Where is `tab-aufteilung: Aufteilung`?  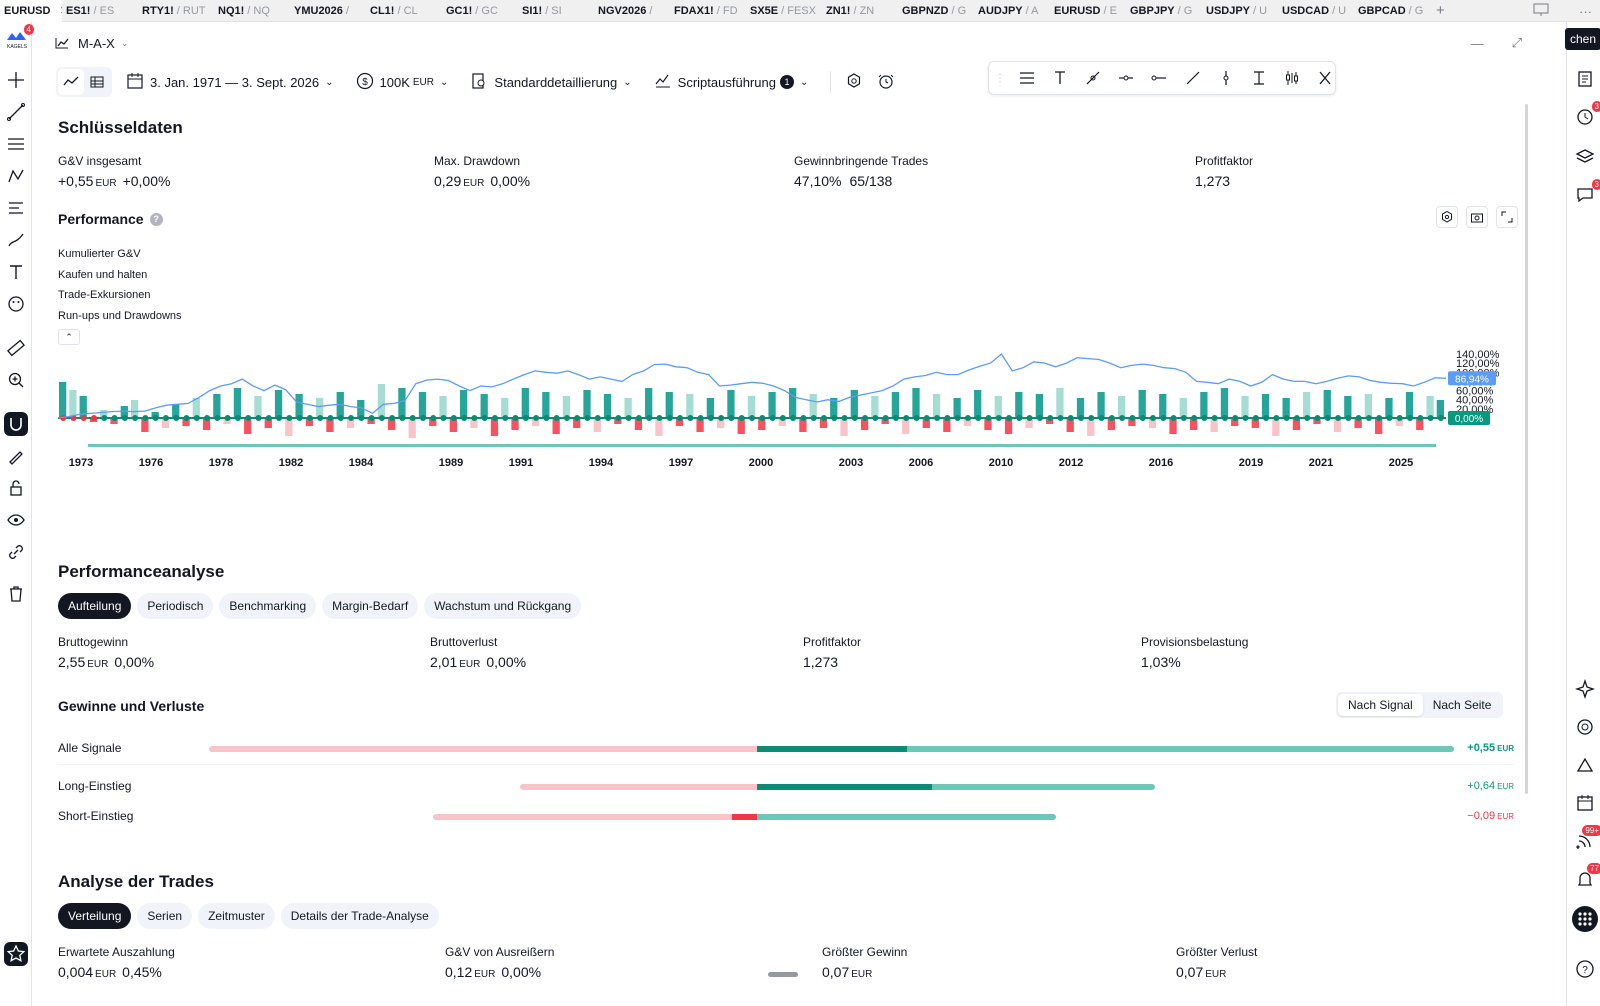
tab-aufteilung: Aufteilung is located at coordinates (95, 606).